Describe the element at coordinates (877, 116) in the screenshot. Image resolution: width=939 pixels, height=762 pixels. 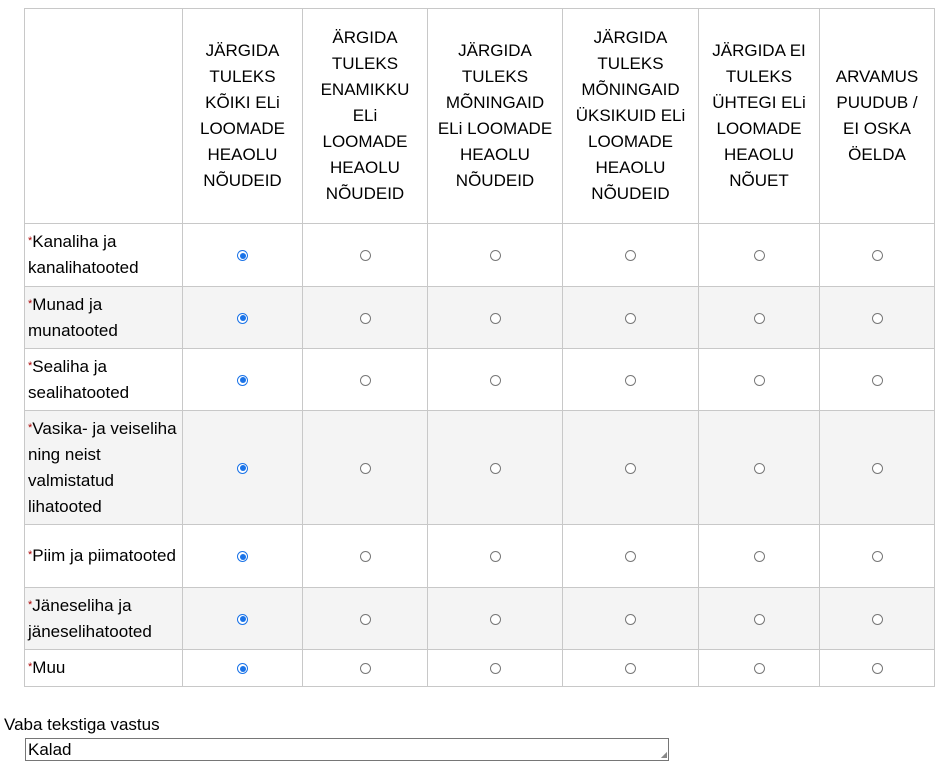
I see `column-header: ARVAMUS PUUDUB / EI OSKA ÖELDA` at that location.